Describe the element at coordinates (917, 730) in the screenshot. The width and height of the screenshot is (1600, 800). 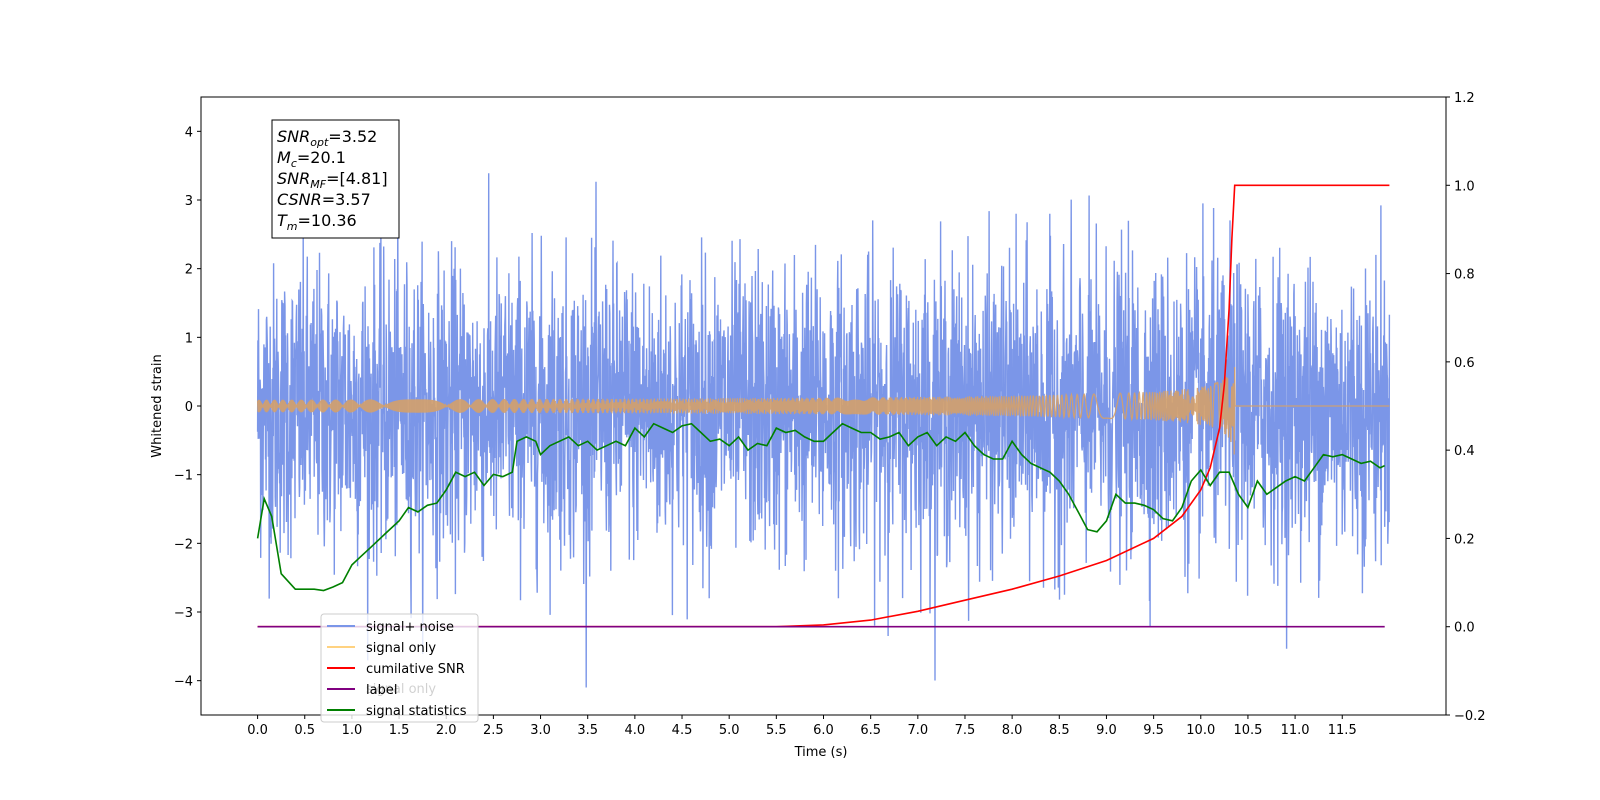
I see `x-tick-label: 7.0` at that location.